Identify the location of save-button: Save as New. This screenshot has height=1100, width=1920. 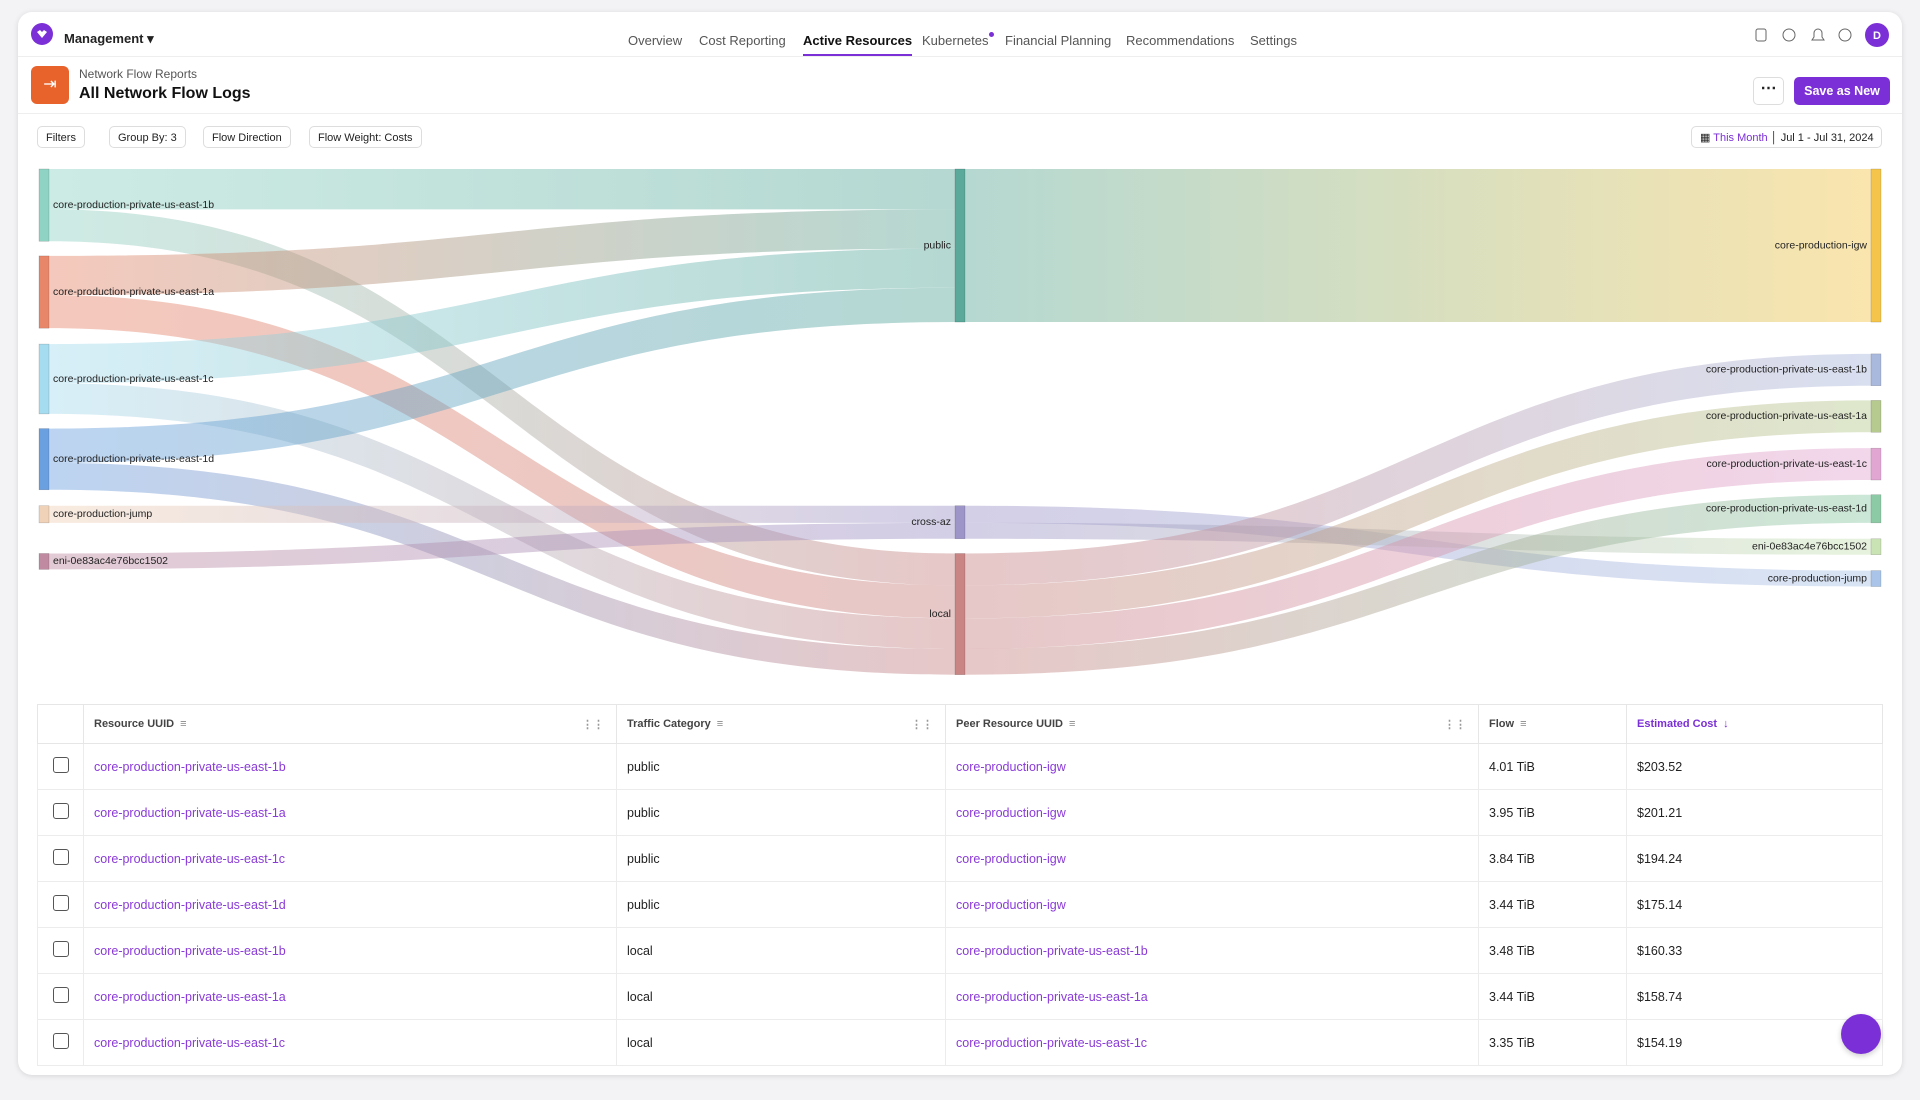
(1842, 91).